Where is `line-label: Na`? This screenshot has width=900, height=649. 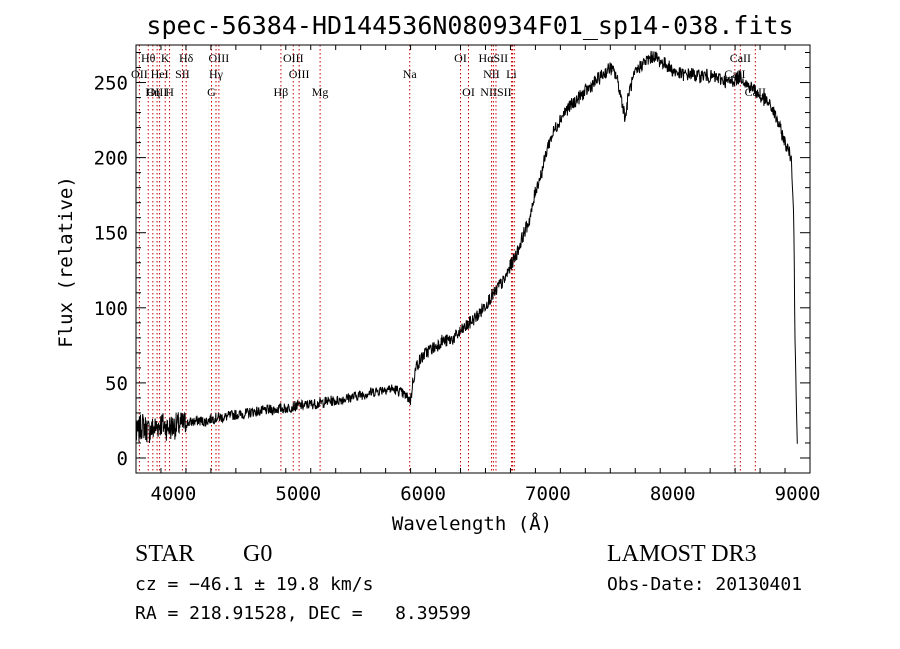
line-label: Na is located at coordinates (410, 74).